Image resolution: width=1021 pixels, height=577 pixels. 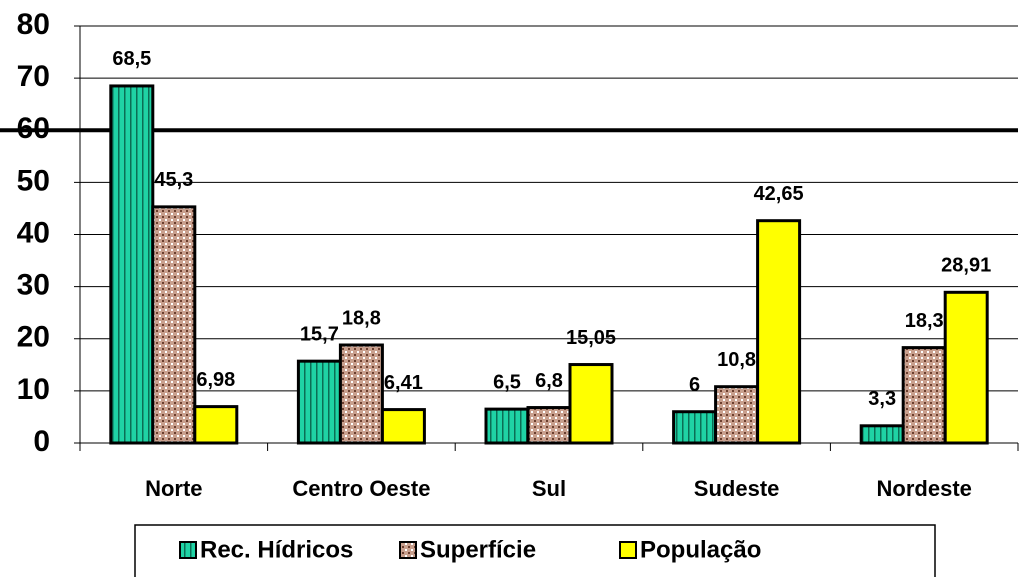 What do you see at coordinates (779, 194) in the screenshot?
I see `data-label: 42,65` at bounding box center [779, 194].